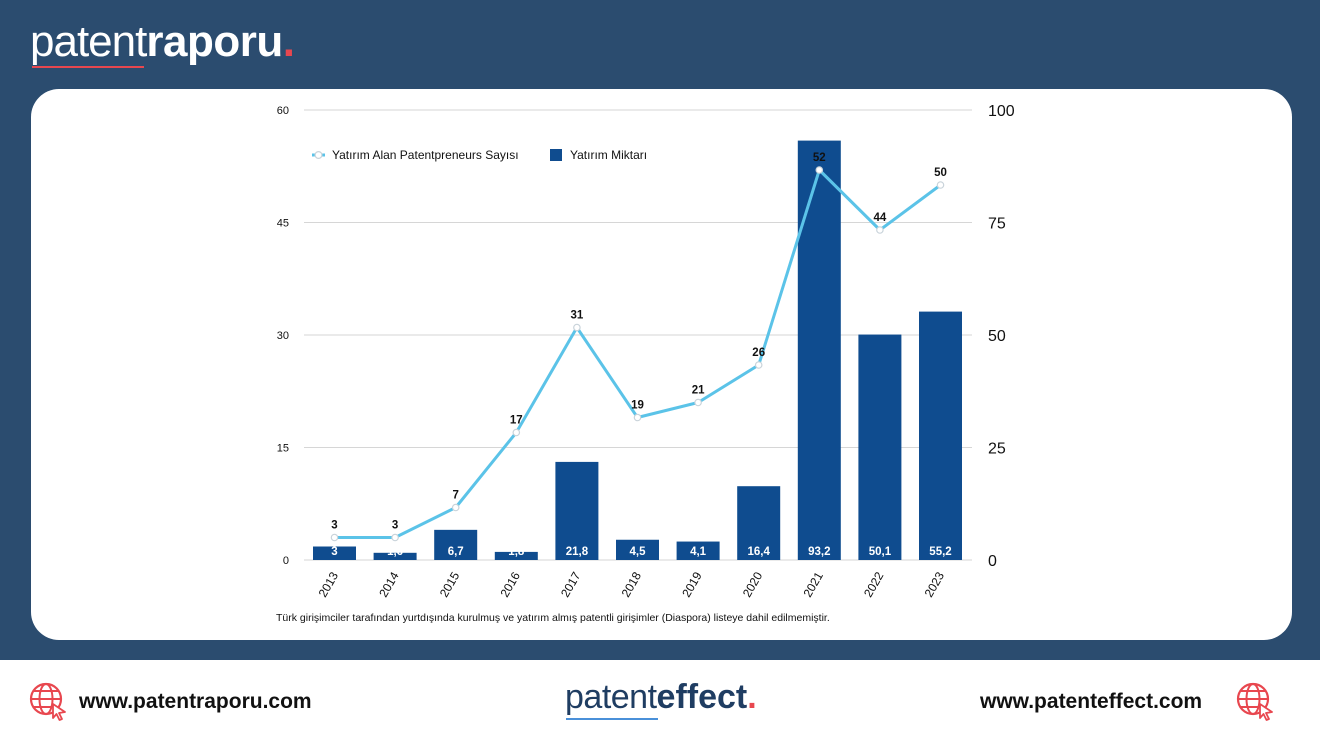 The width and height of the screenshot is (1320, 742). I want to click on legend-label-line: Yatırım Alan Patentpreneurs Sayısı, so click(425, 155).